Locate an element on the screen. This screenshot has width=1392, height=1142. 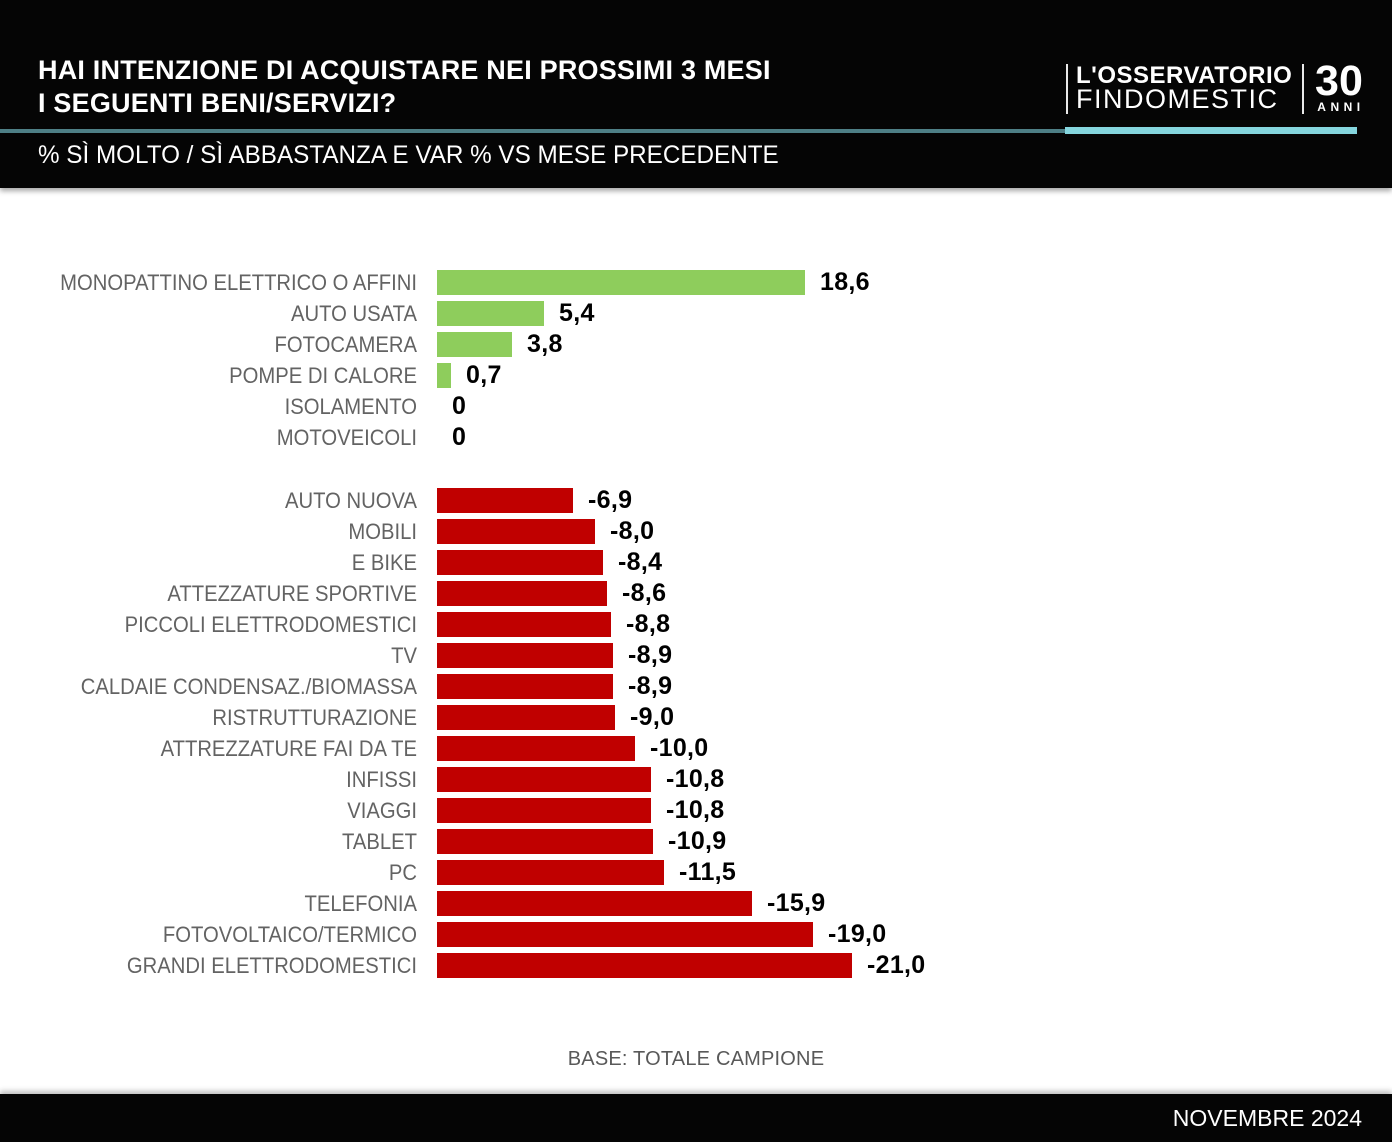
base-note: BASE: TOTALE CAMPIONE is located at coordinates (696, 1059).